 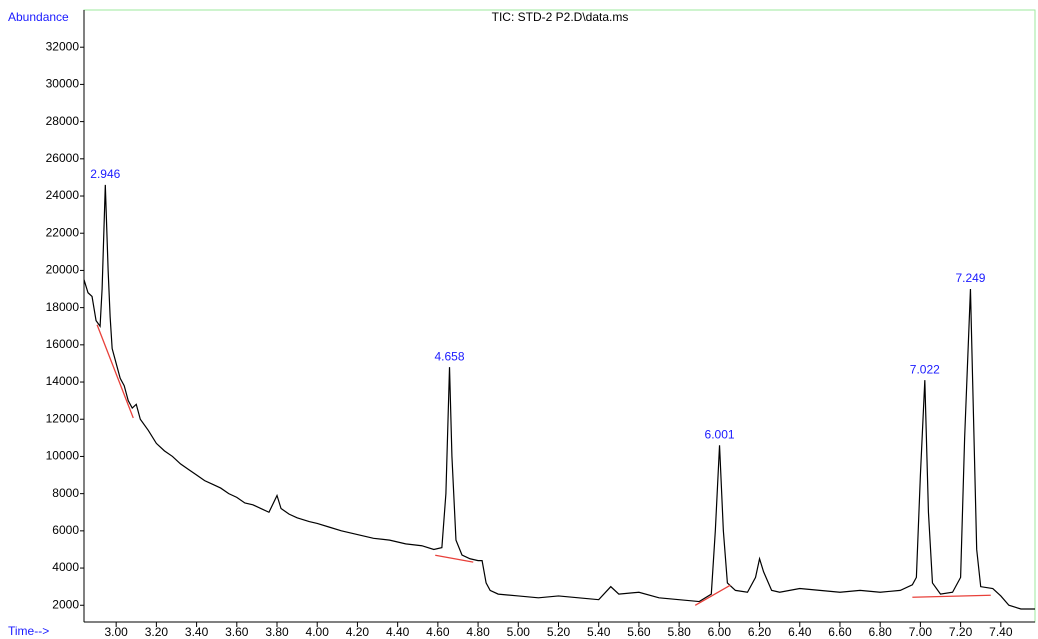 I want to click on x-tick-label: 4.20, so click(x=358, y=632).